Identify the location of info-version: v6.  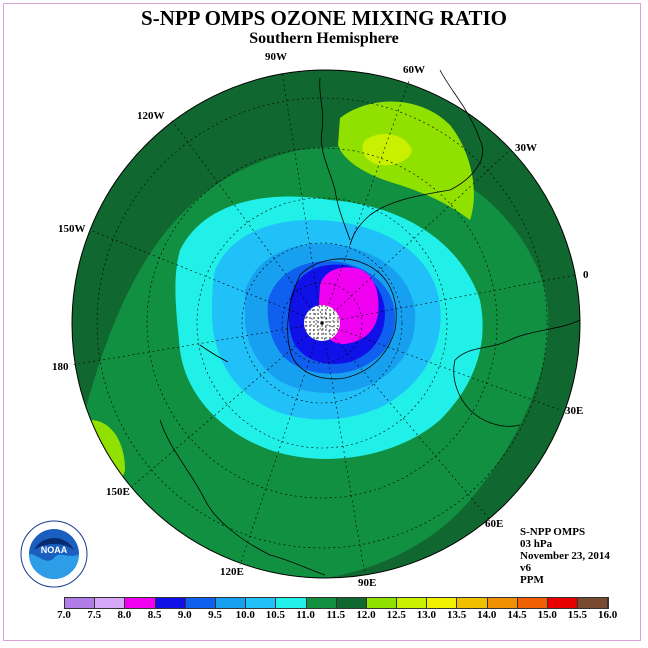
(525, 568).